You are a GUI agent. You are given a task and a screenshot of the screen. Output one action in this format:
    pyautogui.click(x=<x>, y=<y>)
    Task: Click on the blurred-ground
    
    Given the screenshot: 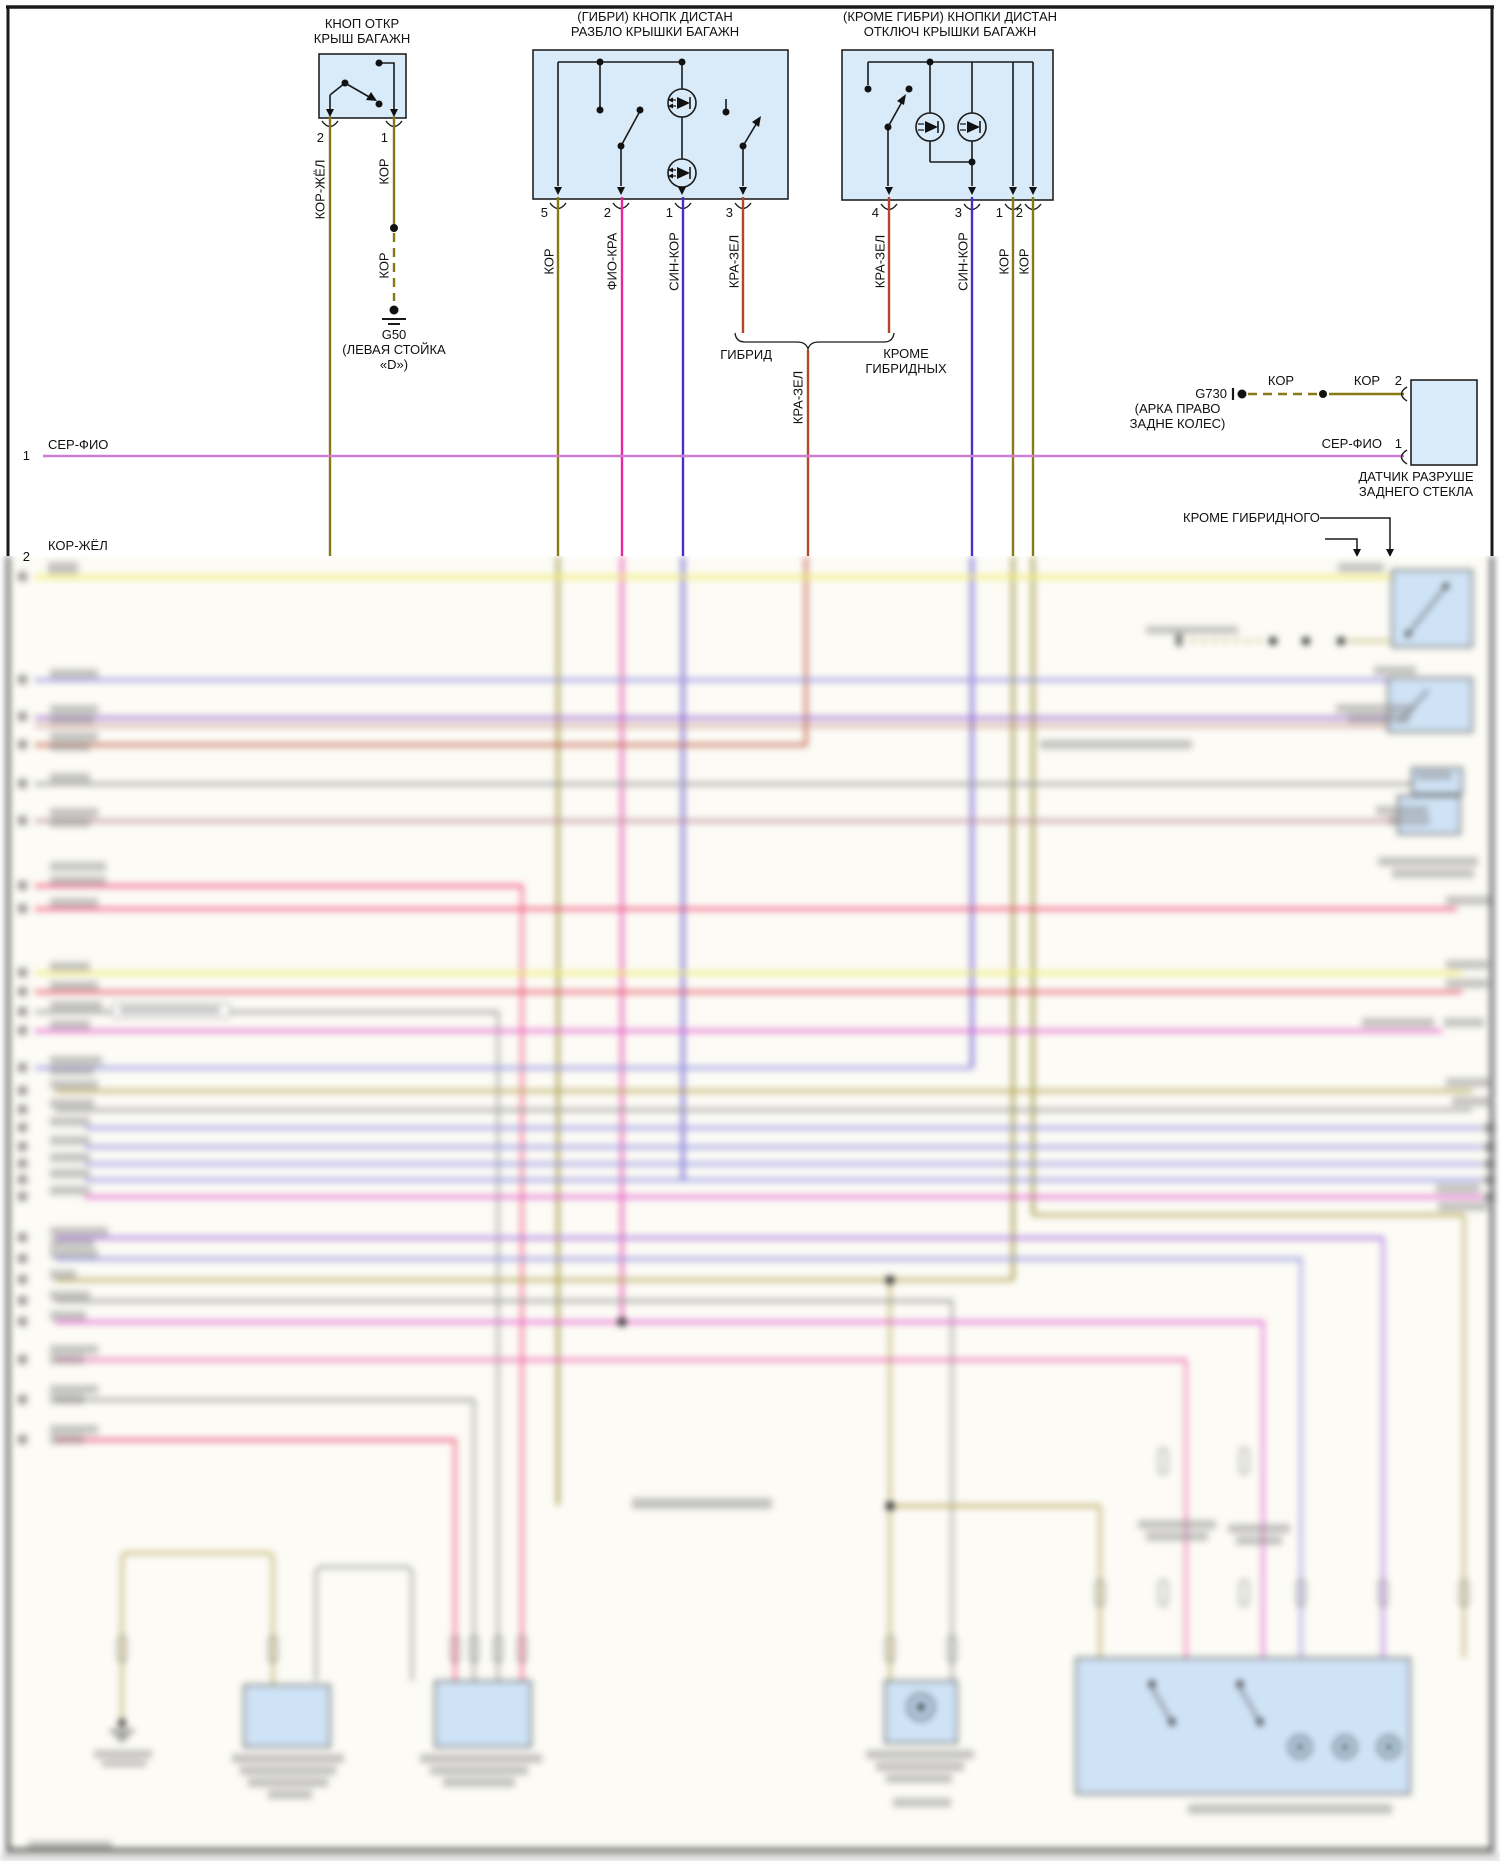 What is the action you would take?
    pyautogui.click(x=122, y=1730)
    